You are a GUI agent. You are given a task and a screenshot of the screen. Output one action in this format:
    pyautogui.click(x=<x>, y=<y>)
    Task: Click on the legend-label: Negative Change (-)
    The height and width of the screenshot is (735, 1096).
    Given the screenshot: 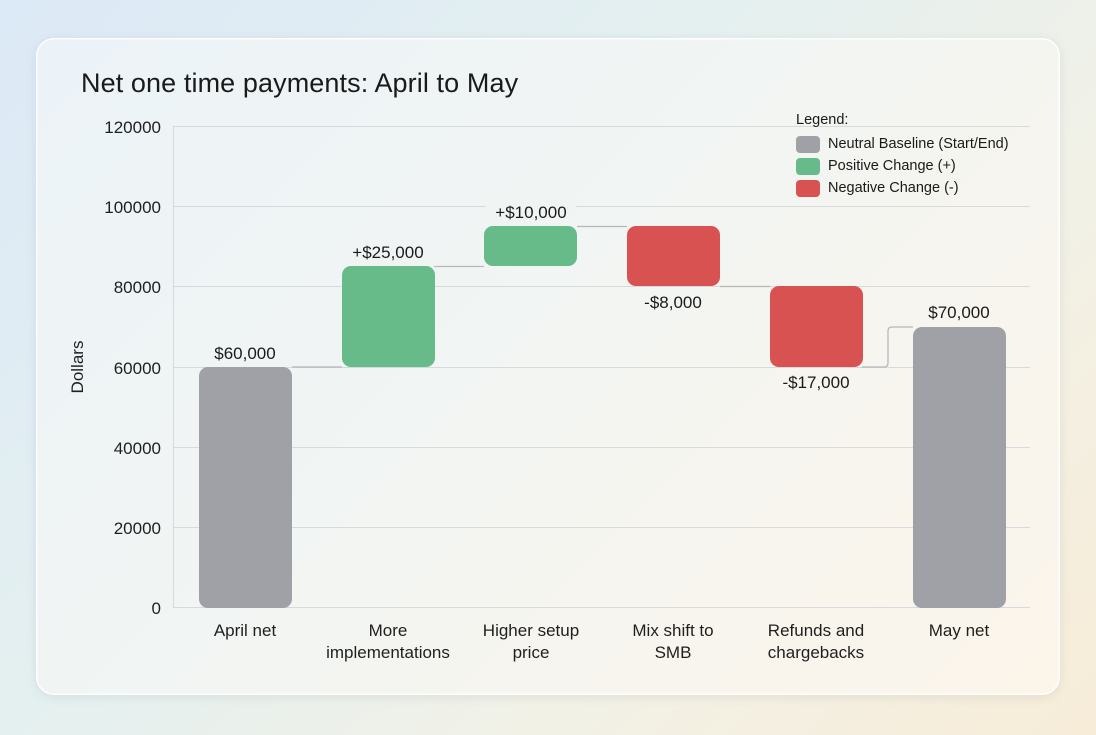 What is the action you would take?
    pyautogui.click(x=893, y=188)
    